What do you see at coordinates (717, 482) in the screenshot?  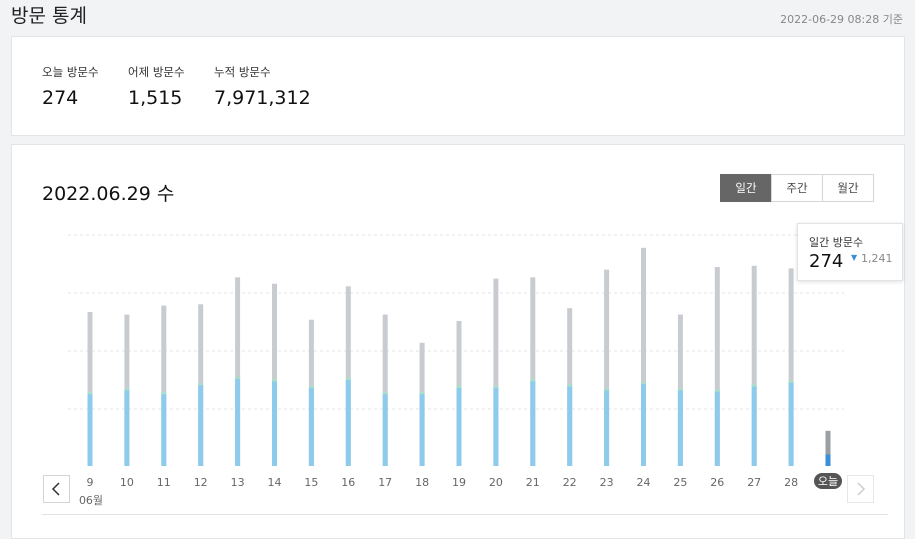 I see `tick-label: 26` at bounding box center [717, 482].